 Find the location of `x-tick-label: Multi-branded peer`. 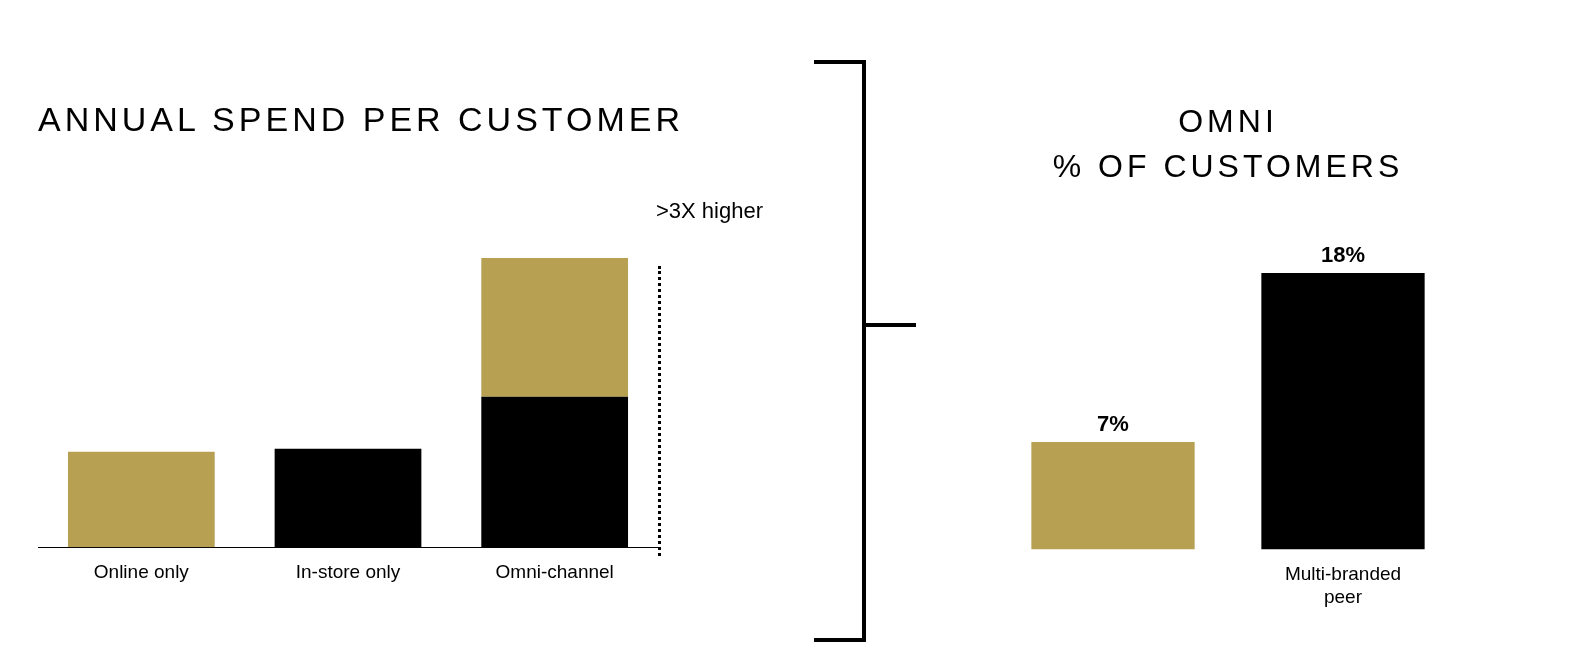

x-tick-label: Multi-branded peer is located at coordinates (1343, 585).